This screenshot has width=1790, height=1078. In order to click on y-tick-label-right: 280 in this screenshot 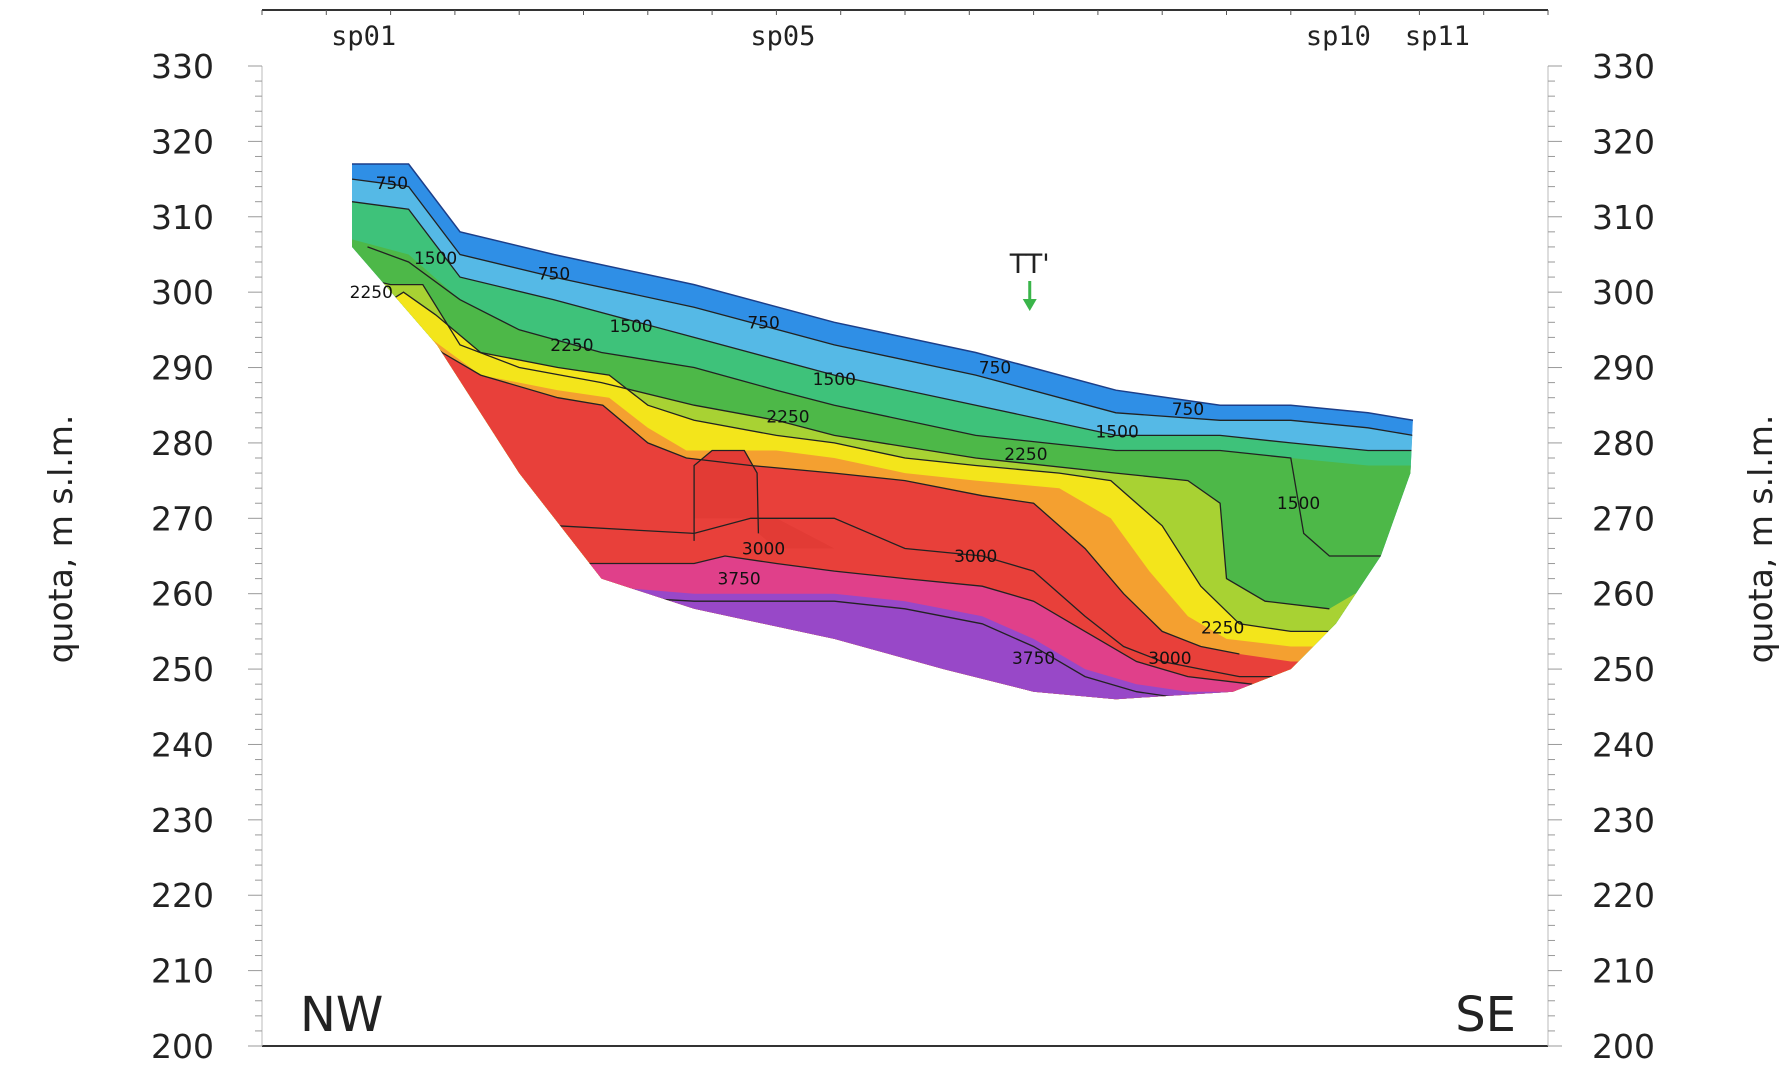, I will do `click(1623, 443)`.